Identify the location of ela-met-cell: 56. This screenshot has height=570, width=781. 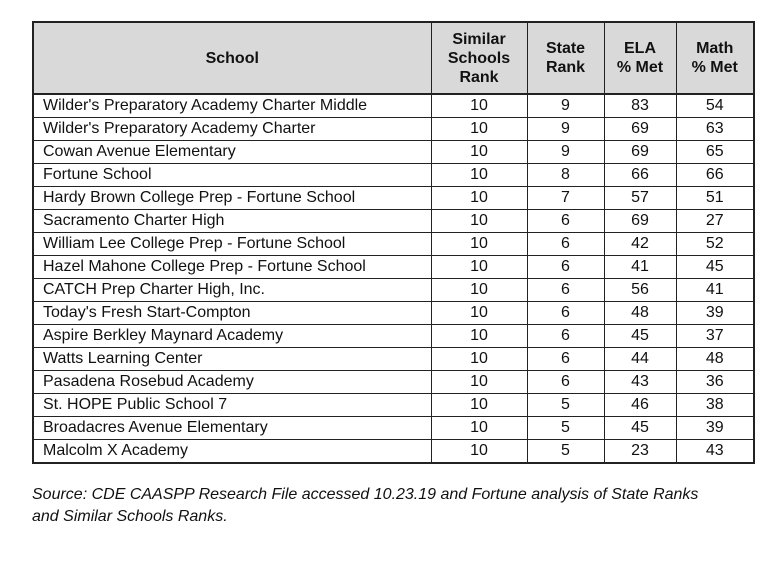
(640, 290).